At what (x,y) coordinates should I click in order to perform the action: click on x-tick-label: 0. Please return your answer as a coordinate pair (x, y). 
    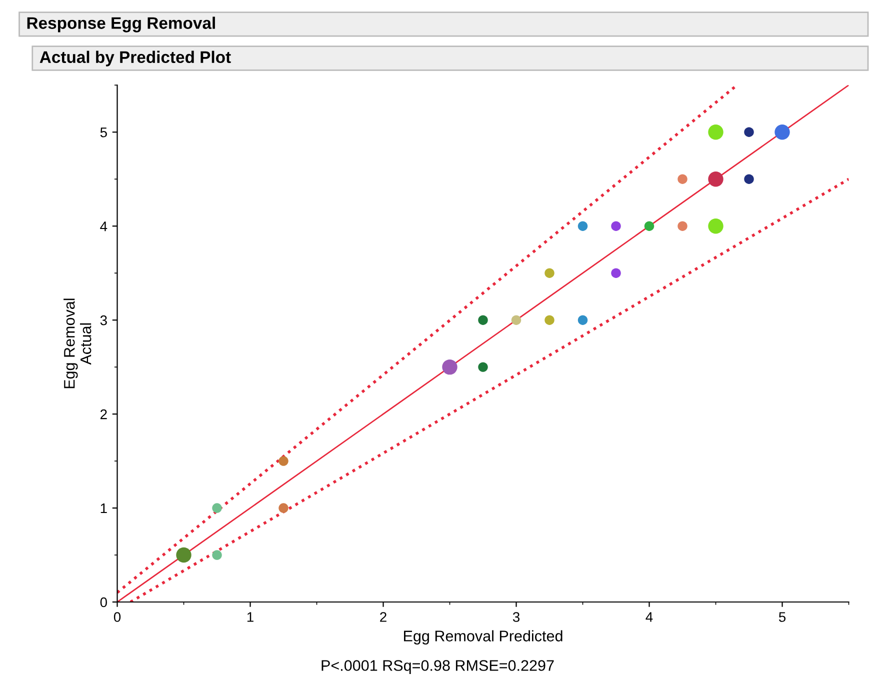
    Looking at the image, I should click on (117, 617).